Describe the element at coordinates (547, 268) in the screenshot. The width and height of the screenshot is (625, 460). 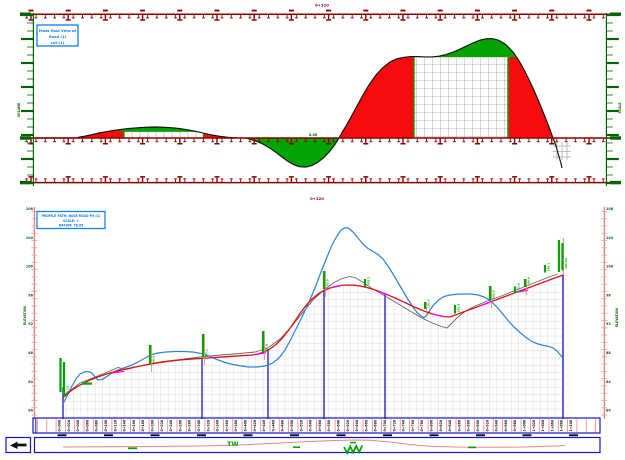
I see `profile-flag: 105.2` at that location.